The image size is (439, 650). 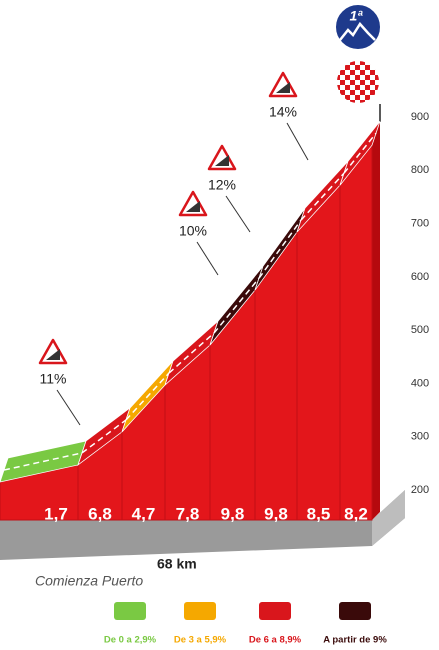 What do you see at coordinates (420, 223) in the screenshot?
I see `y-tick-label: 700` at bounding box center [420, 223].